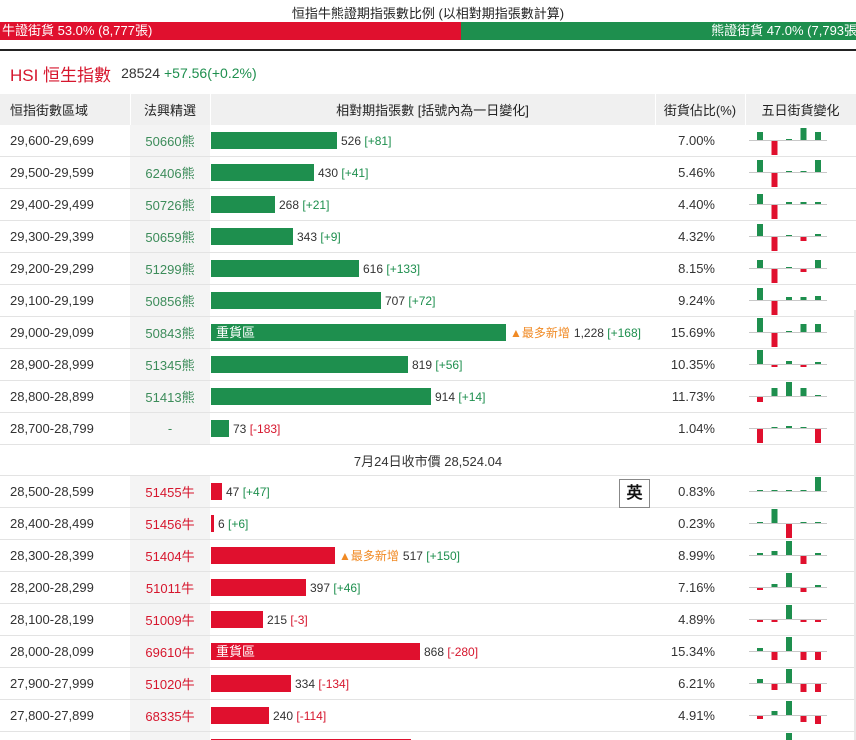  Describe the element at coordinates (221, 523) in the screenshot. I see `contracts-number: 6` at that location.